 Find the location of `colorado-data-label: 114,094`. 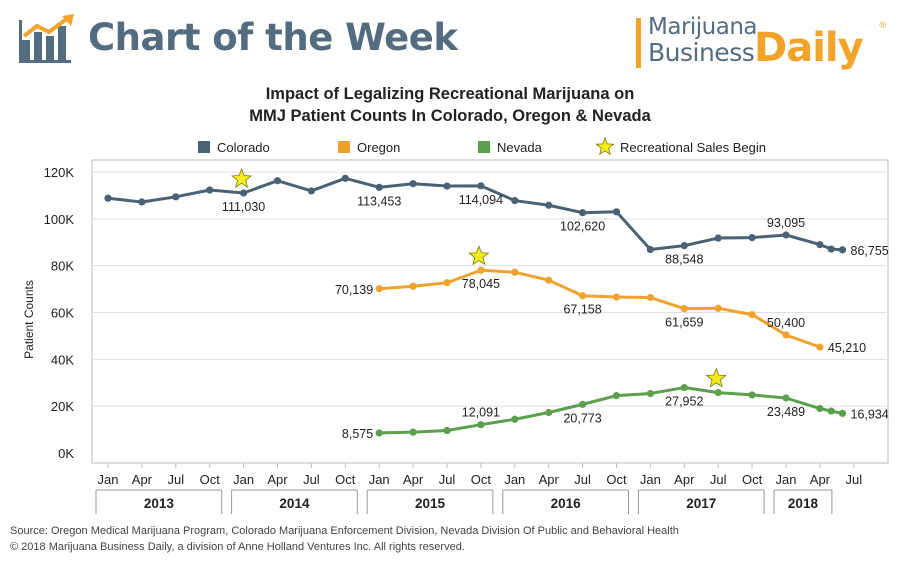

colorado-data-label: 114,094 is located at coordinates (481, 200).